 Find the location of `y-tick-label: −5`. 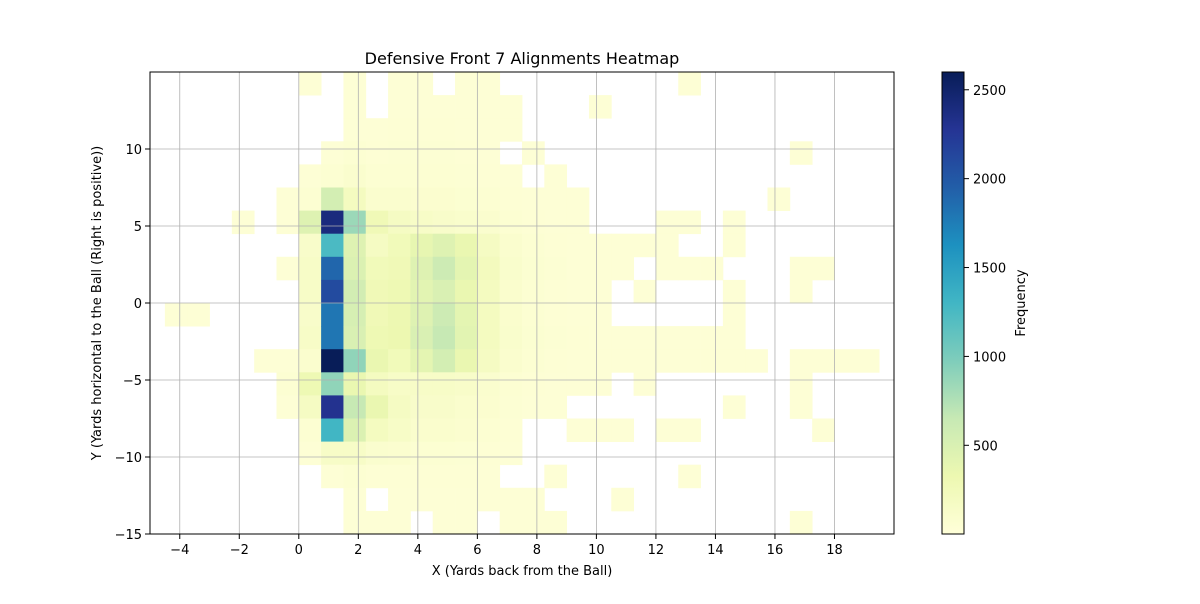

y-tick-label: −5 is located at coordinates (132, 381).